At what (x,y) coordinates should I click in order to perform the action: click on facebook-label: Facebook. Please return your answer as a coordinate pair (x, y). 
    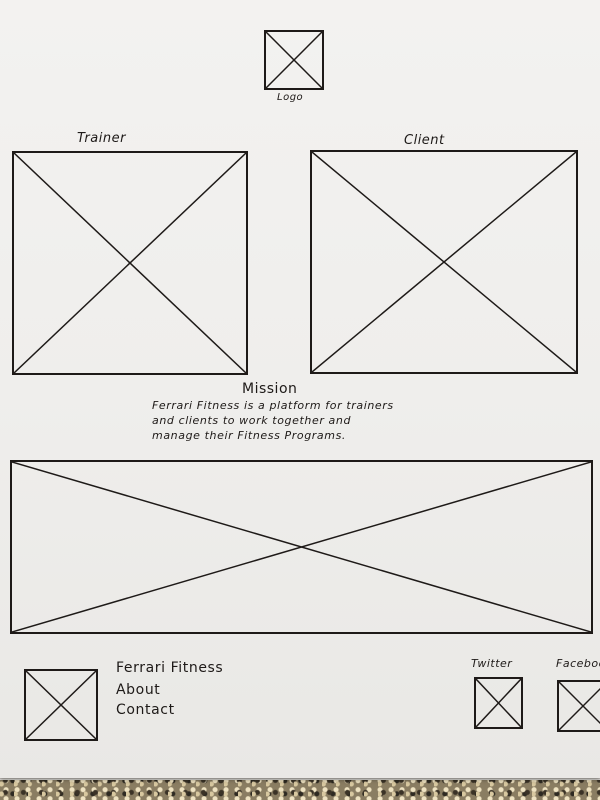
    Looking at the image, I should click on (578, 663).